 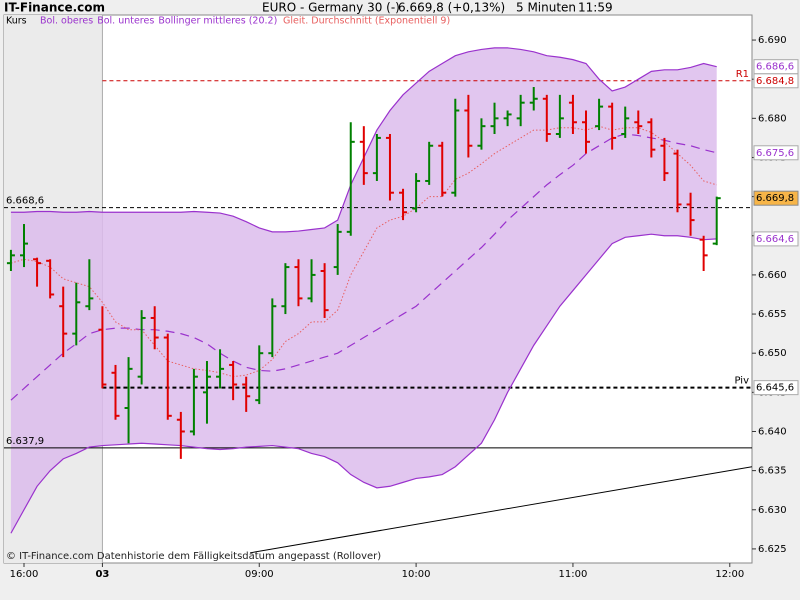 I want to click on level-name: R1, so click(x=742, y=74).